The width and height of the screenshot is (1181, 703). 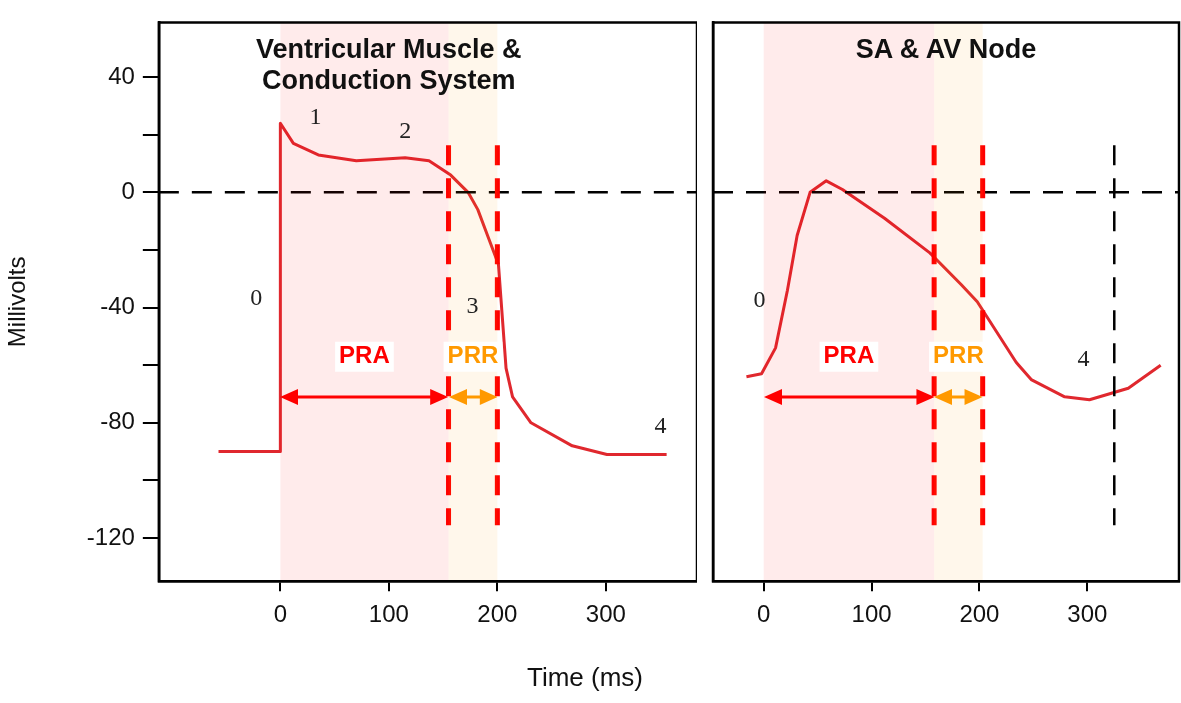 I want to click on text: Ventricular Muscle & Conduction System, so click(x=389, y=65).